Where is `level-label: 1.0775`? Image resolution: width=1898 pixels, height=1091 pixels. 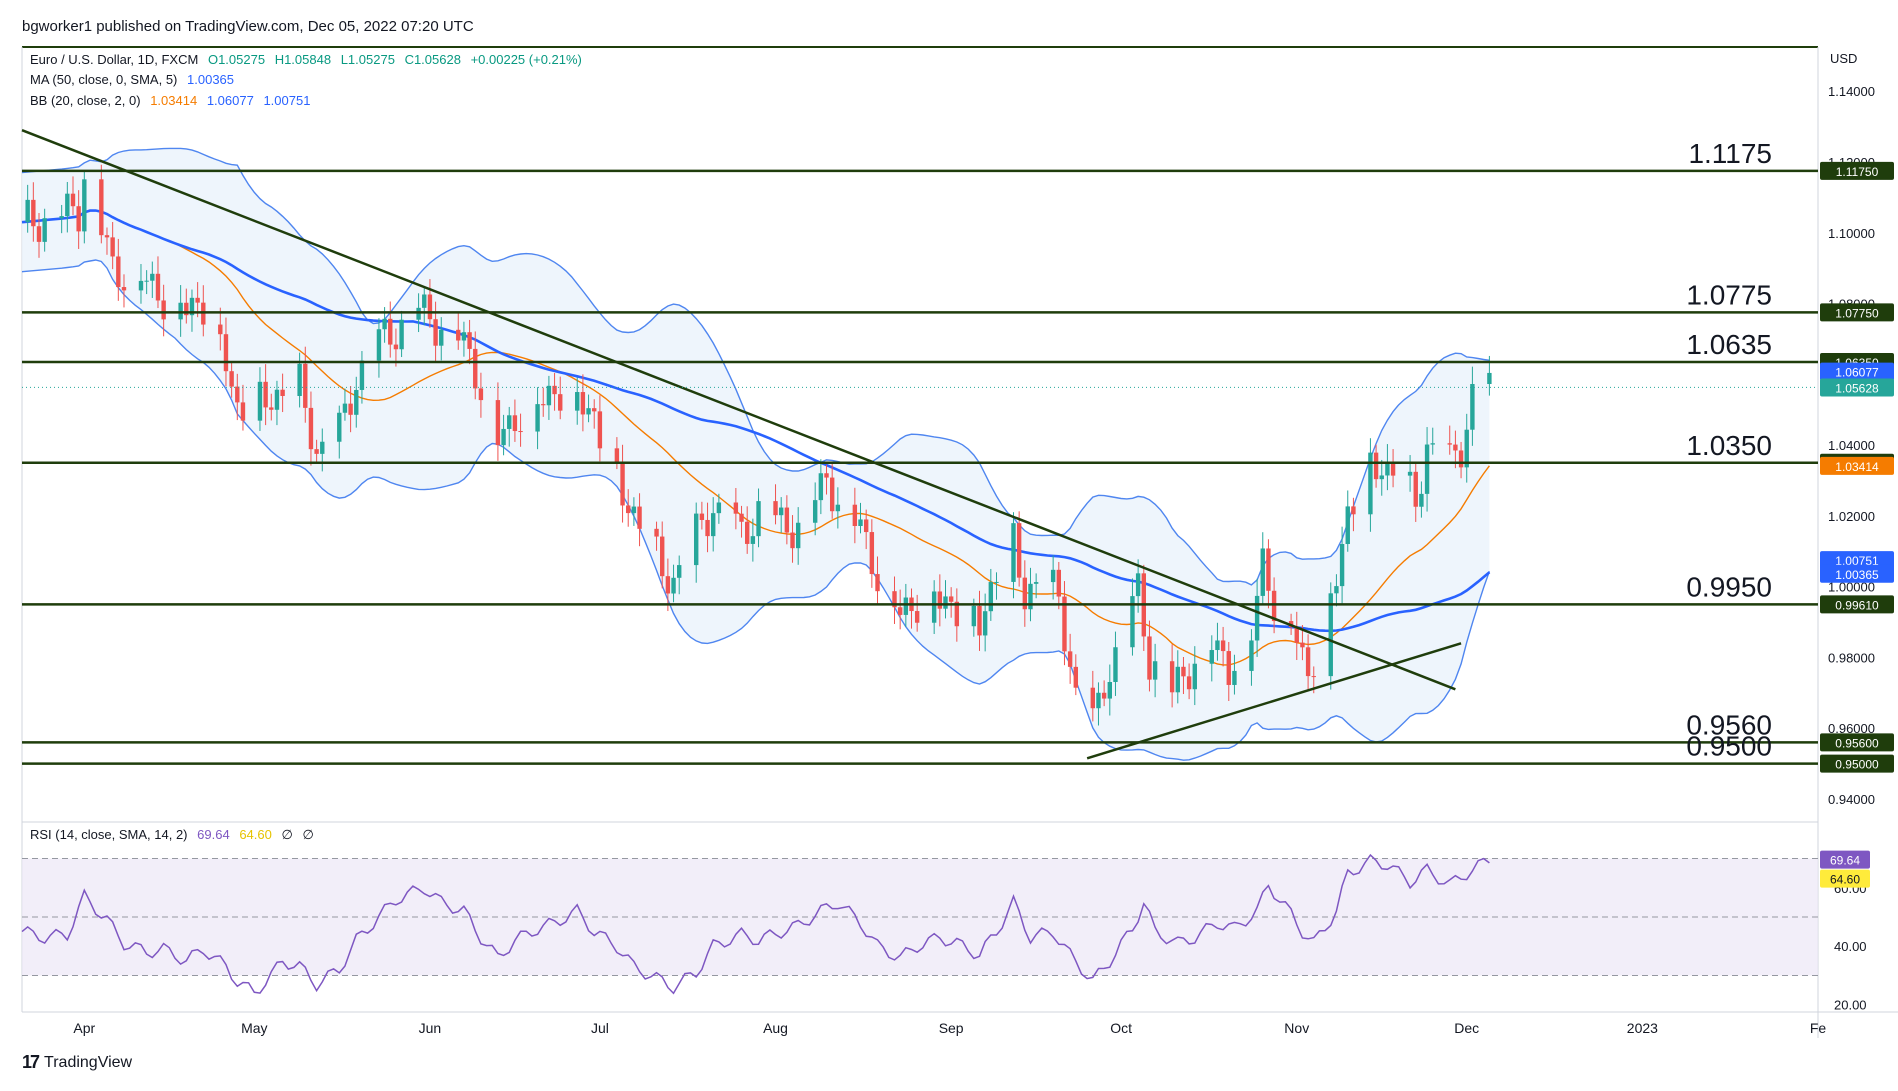
level-label: 1.0775 is located at coordinates (1729, 294).